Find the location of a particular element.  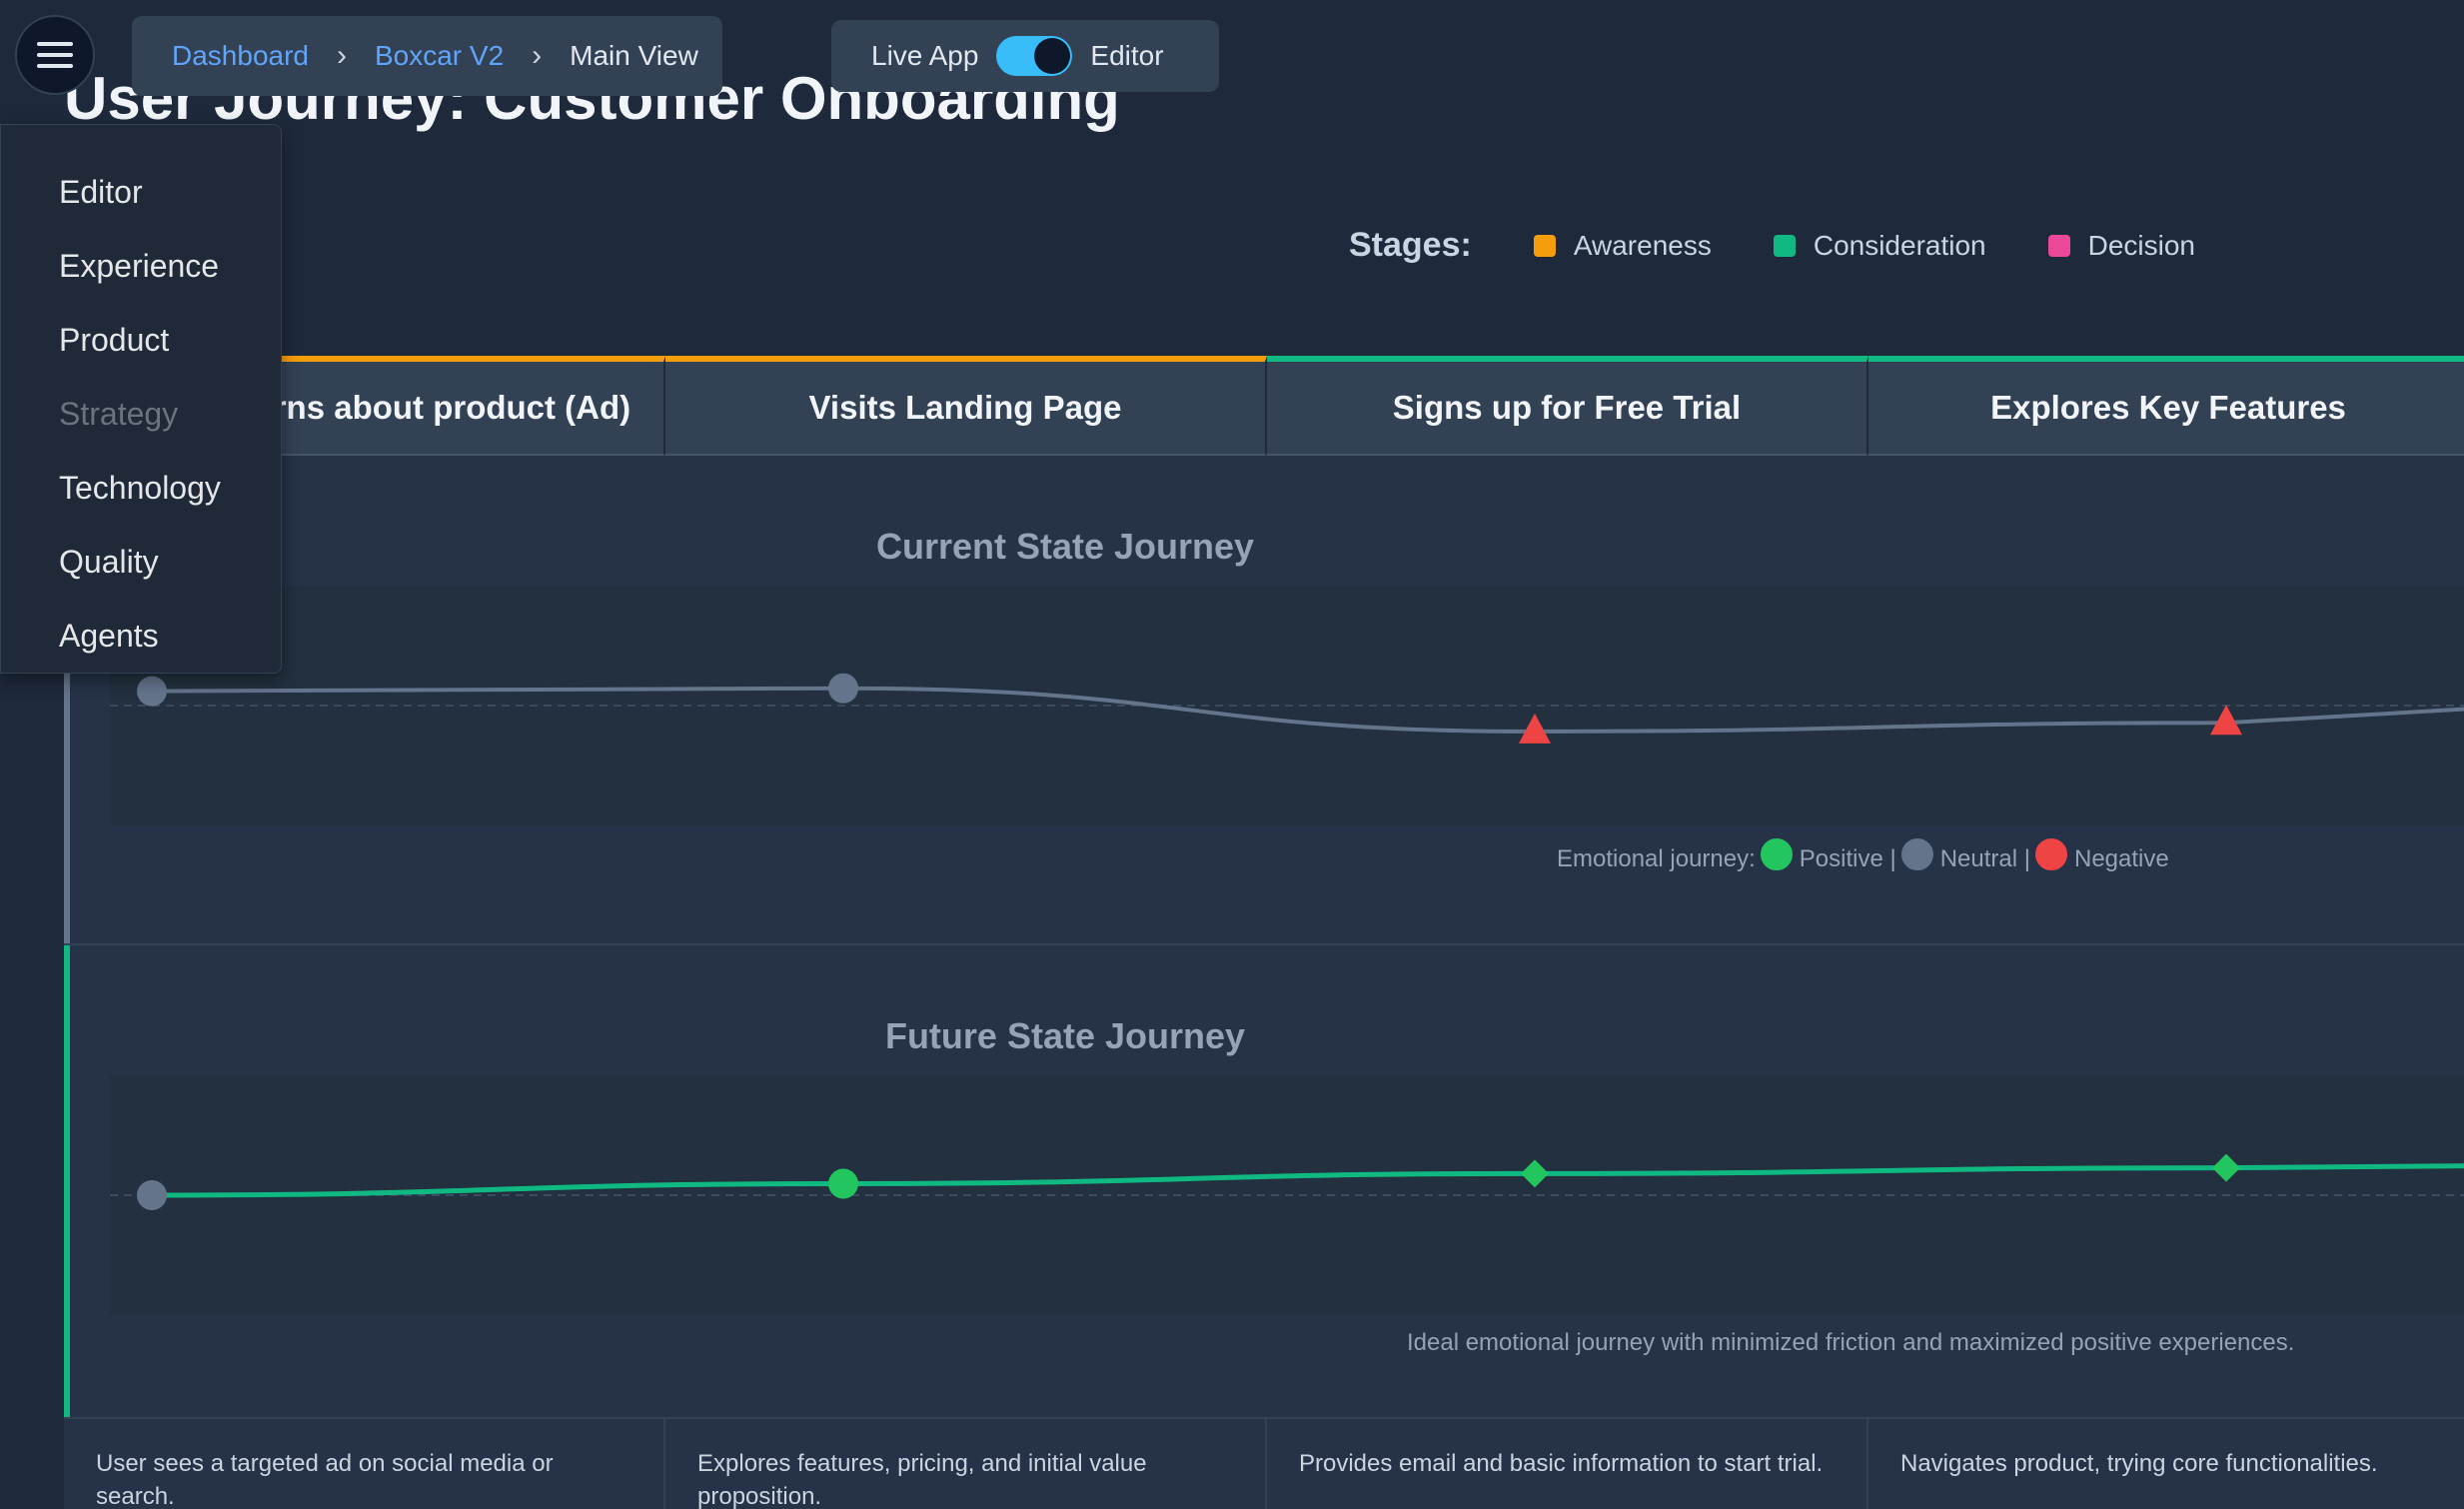

hamburger-menu-button is located at coordinates (55, 55).